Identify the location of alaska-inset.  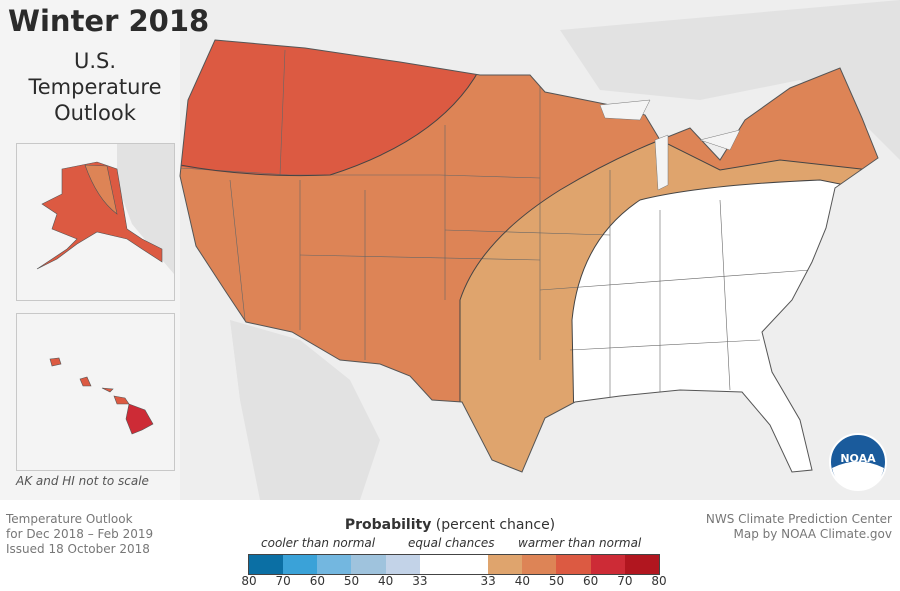
(95, 222).